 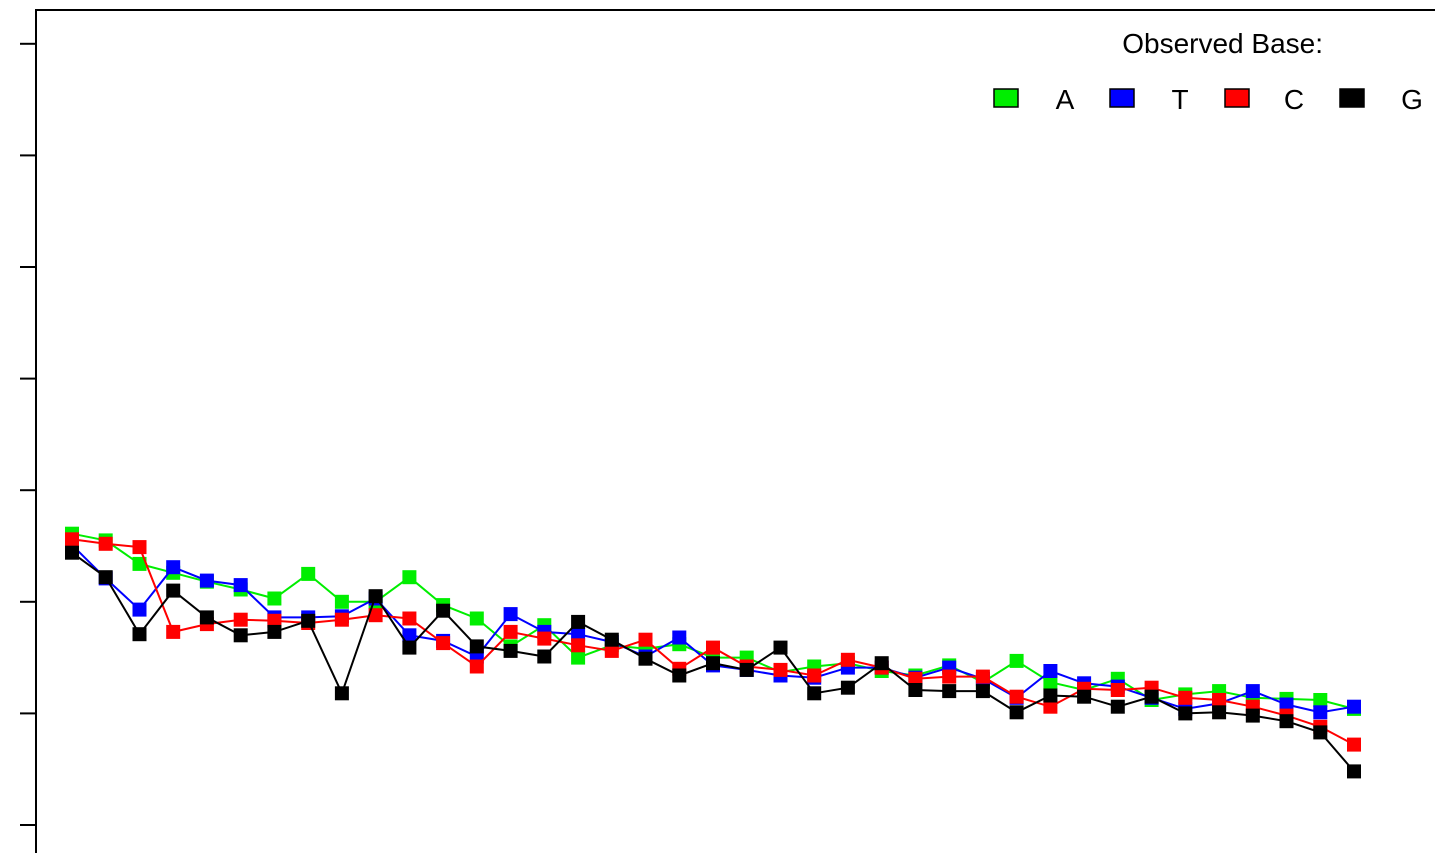 I want to click on legend: Observed Base: A T C G, so click(x=1208, y=71).